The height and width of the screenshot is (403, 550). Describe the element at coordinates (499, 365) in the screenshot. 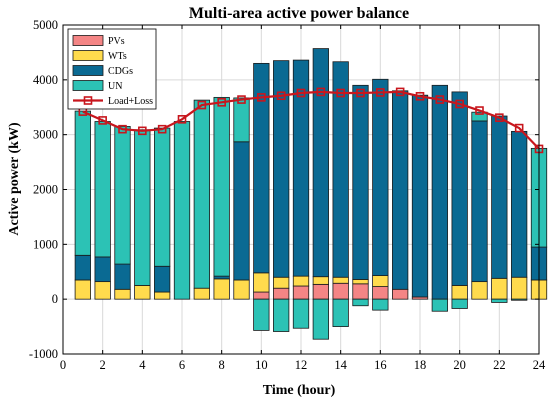

I see `x-tick-label: 22` at that location.